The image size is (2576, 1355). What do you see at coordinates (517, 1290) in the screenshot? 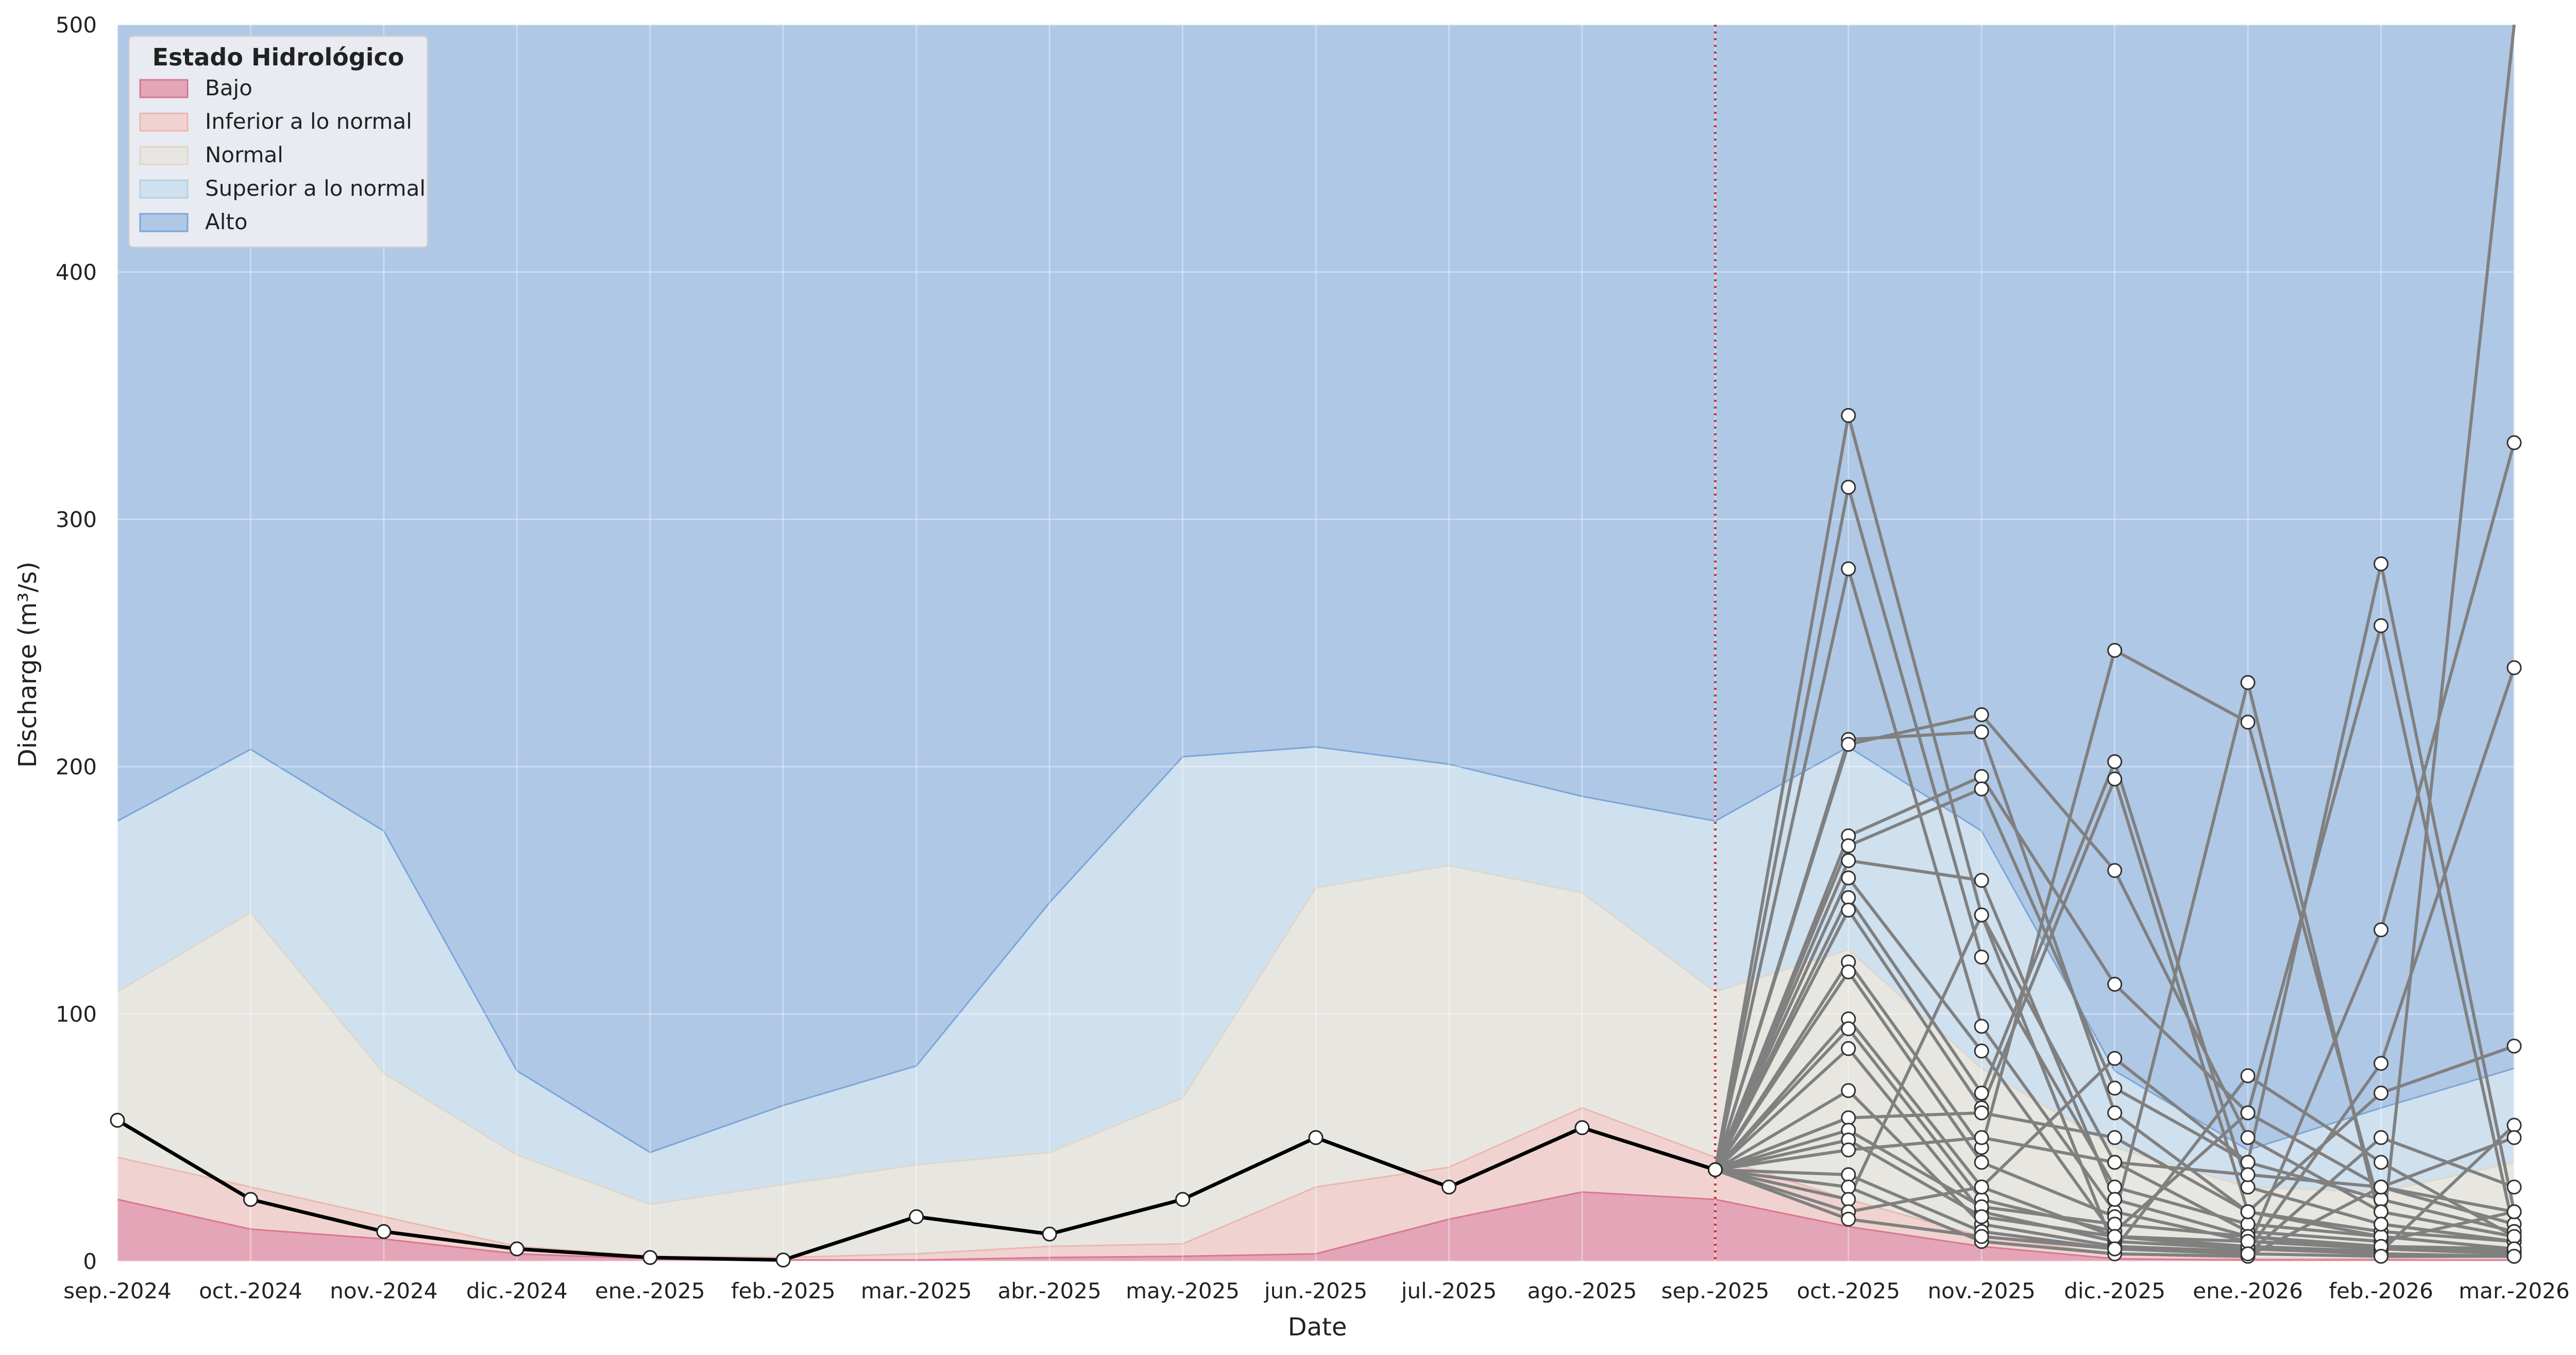
I see `x-tick-label: dic.-2024` at bounding box center [517, 1290].